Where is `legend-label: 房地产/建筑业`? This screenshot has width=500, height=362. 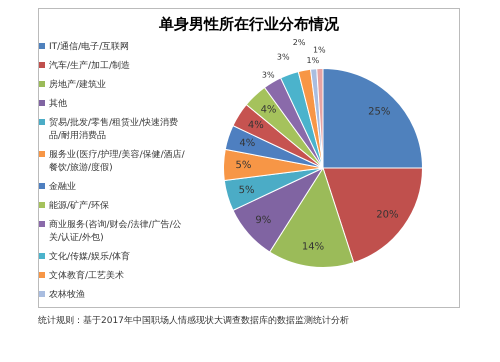
legend-label: 房地产/建筑业 is located at coordinates (77, 84).